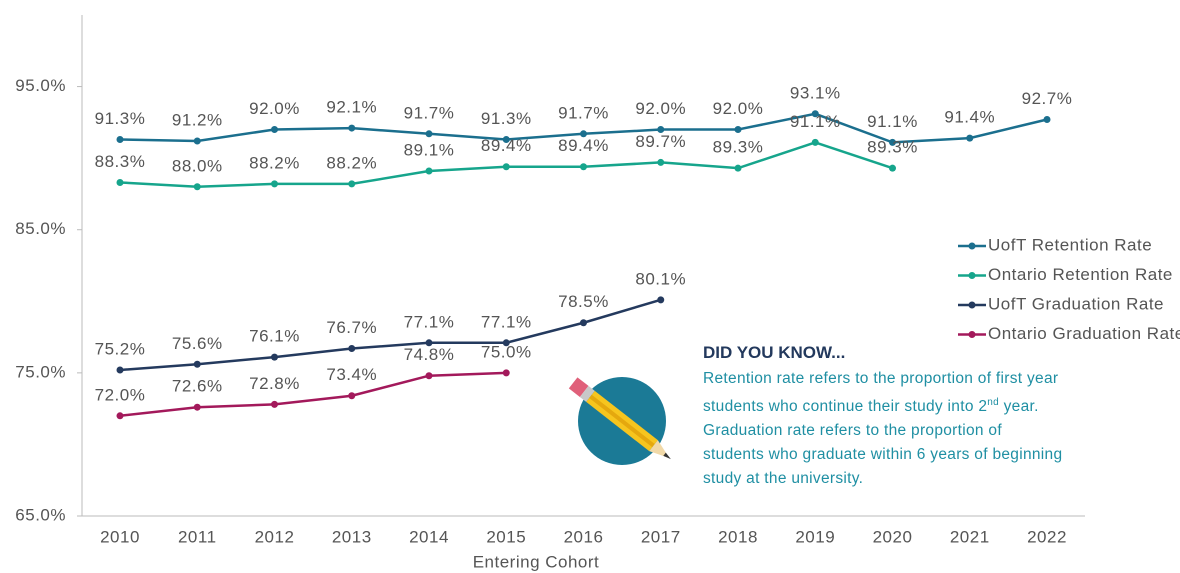 The width and height of the screenshot is (1180, 573). I want to click on data-label: 75.6%, so click(197, 343).